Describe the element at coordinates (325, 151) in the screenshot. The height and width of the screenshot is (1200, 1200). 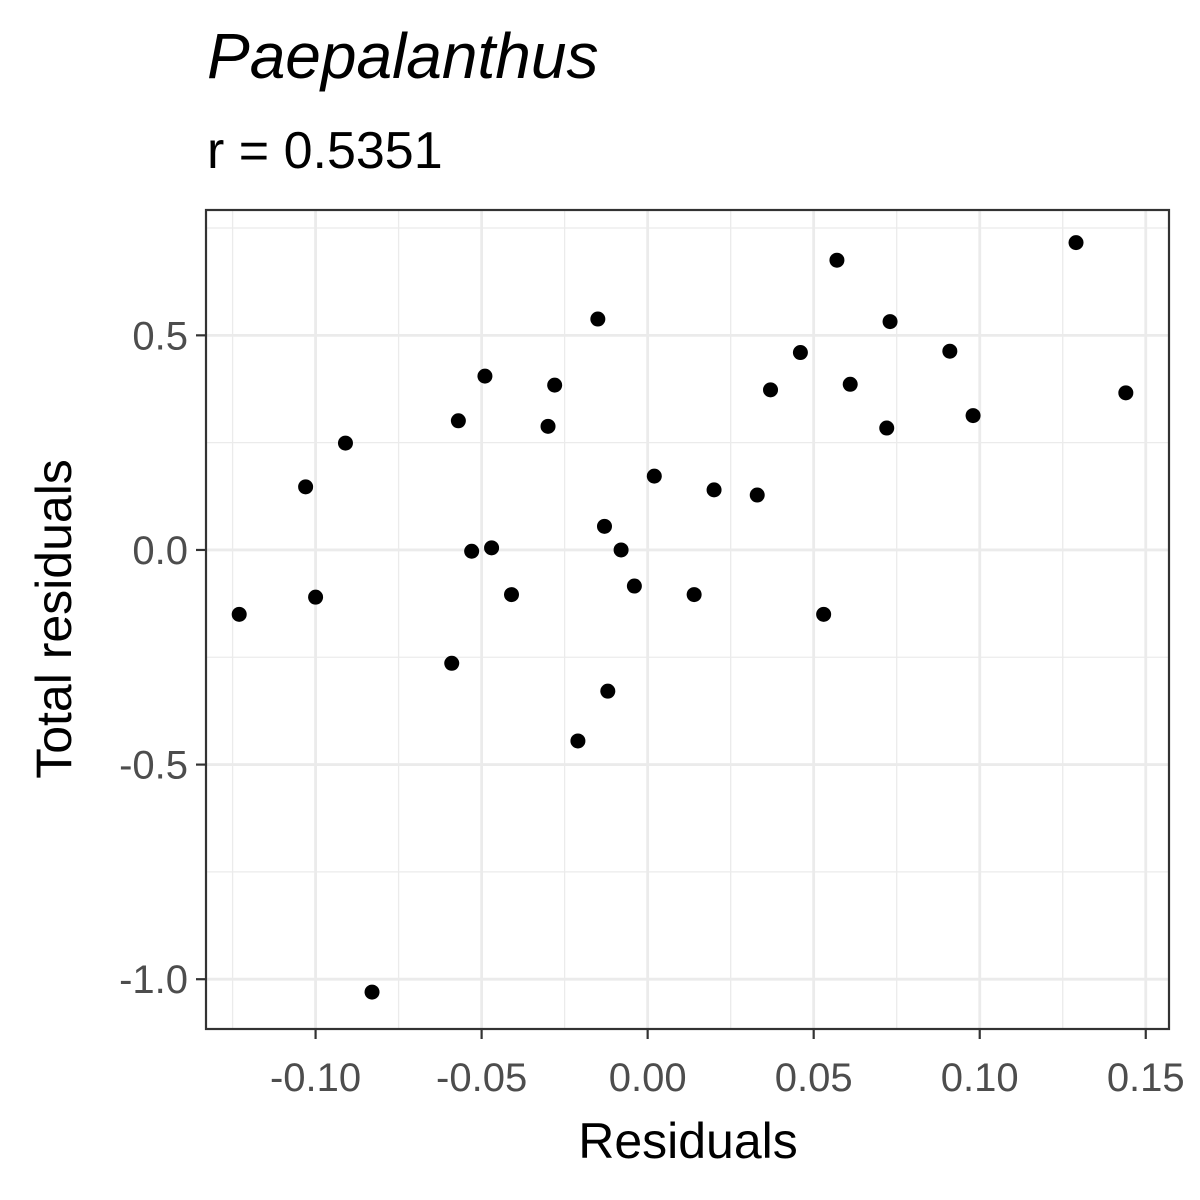
I see `chart-subtitle: r = 0.5351` at that location.